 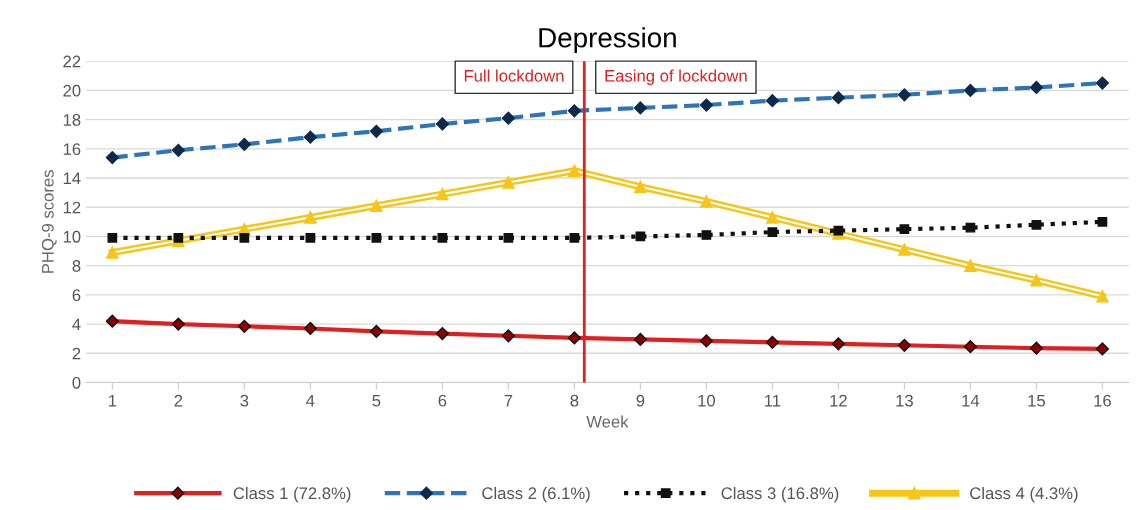 What do you see at coordinates (76, 266) in the screenshot?
I see `y-tick-label: 8` at bounding box center [76, 266].